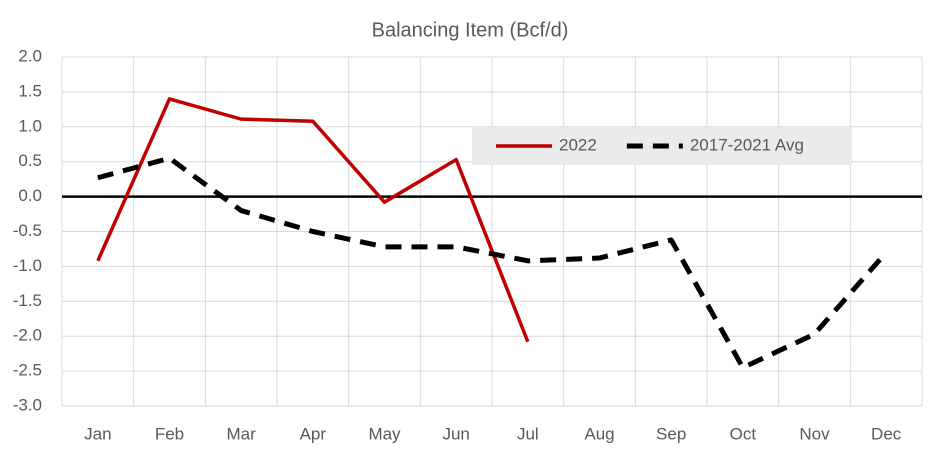  I want to click on y-tick-label: 1.0, so click(30, 125).